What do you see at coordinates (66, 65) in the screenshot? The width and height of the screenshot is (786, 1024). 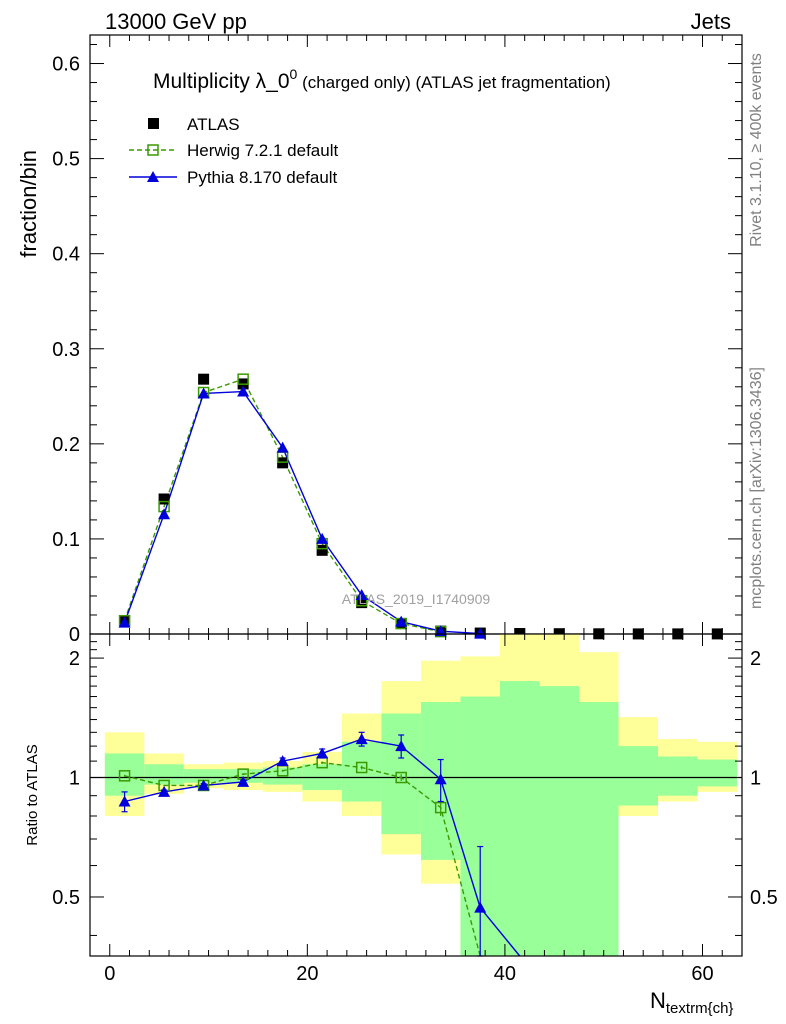 I see `main-ytick-label: 0.6` at bounding box center [66, 65].